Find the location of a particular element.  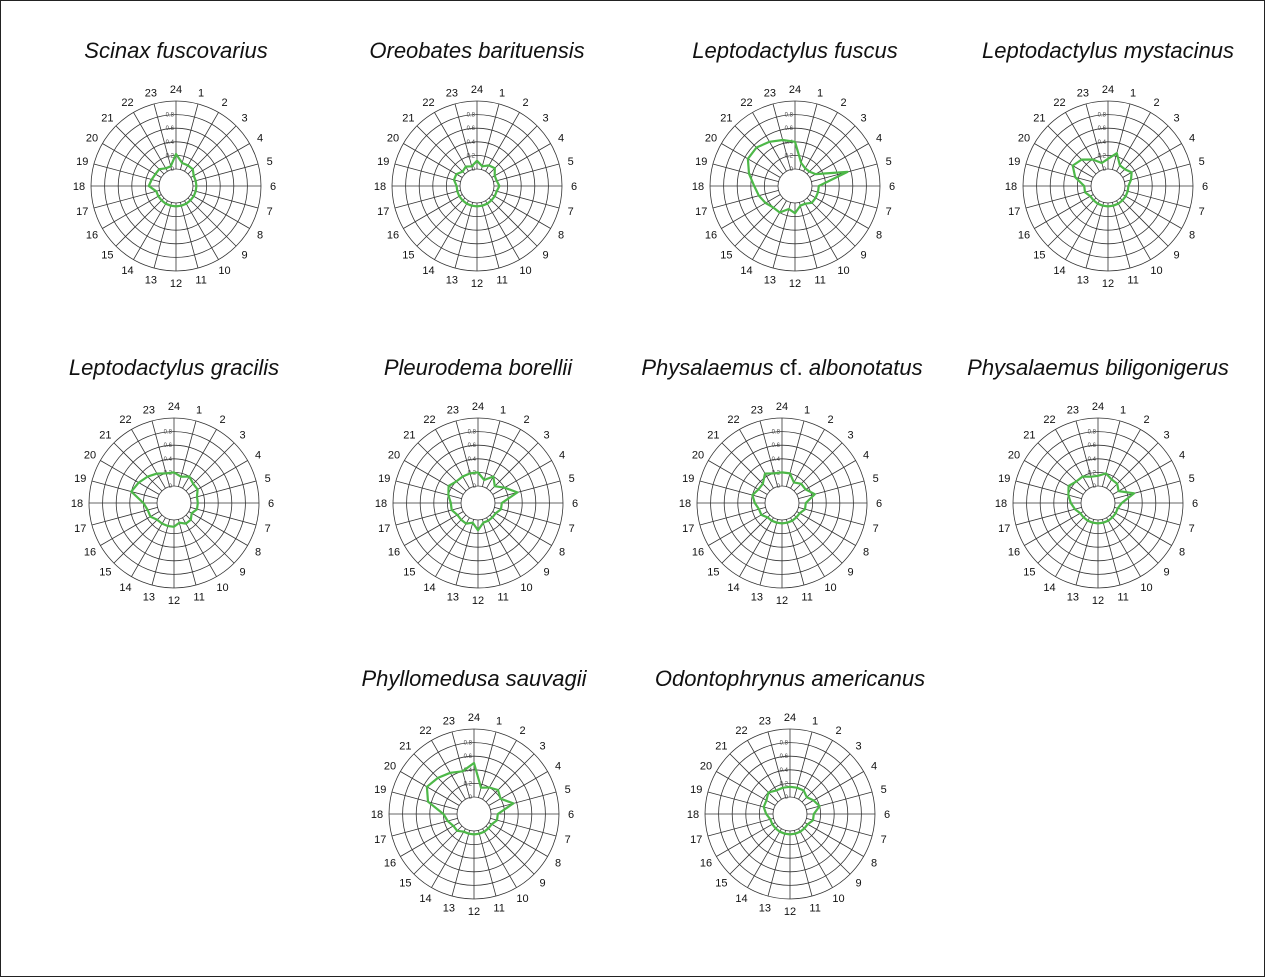

radial-tick-label: 0.8 is located at coordinates (1102, 116).